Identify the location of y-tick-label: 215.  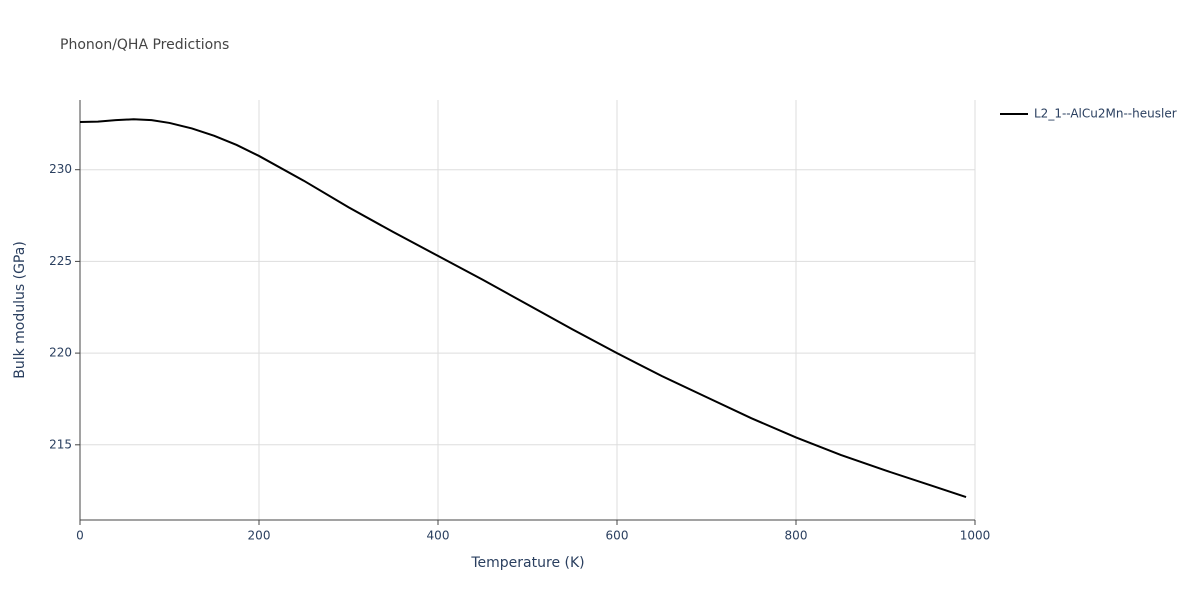
(60, 444).